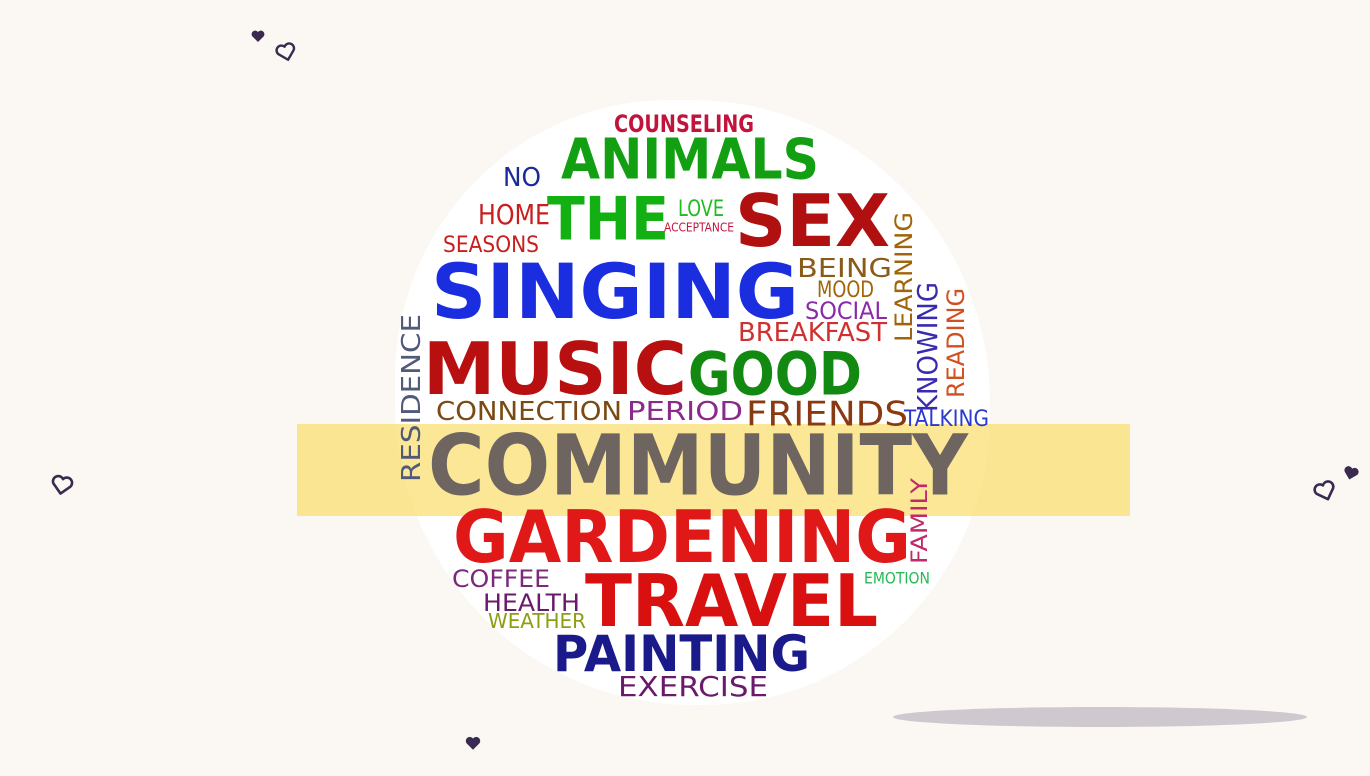 The width and height of the screenshot is (1370, 776). What do you see at coordinates (685, 411) in the screenshot?
I see `word-period: PERIOD` at bounding box center [685, 411].